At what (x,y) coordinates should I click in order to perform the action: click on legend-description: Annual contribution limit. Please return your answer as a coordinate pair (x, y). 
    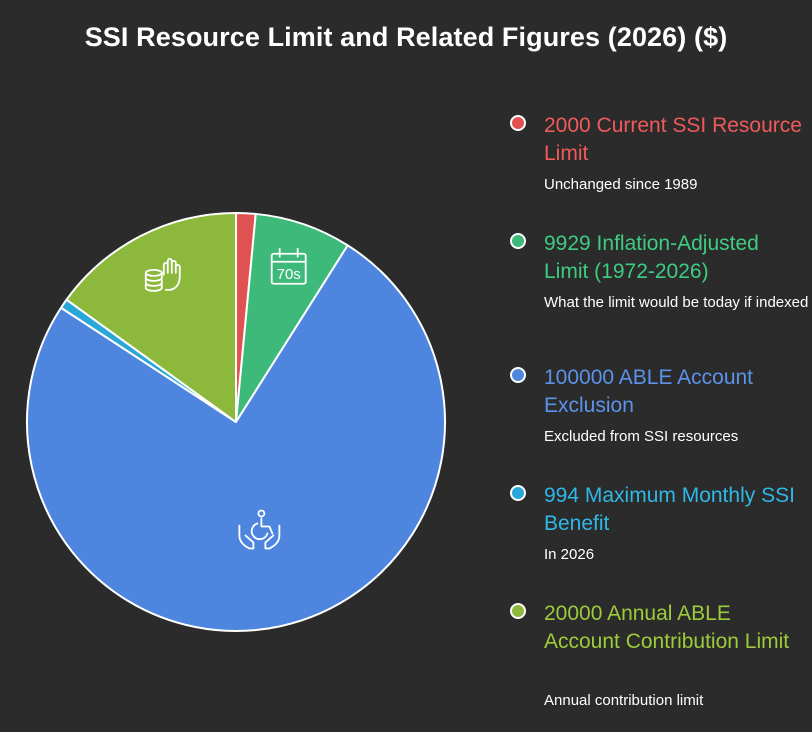
    Looking at the image, I should click on (624, 700).